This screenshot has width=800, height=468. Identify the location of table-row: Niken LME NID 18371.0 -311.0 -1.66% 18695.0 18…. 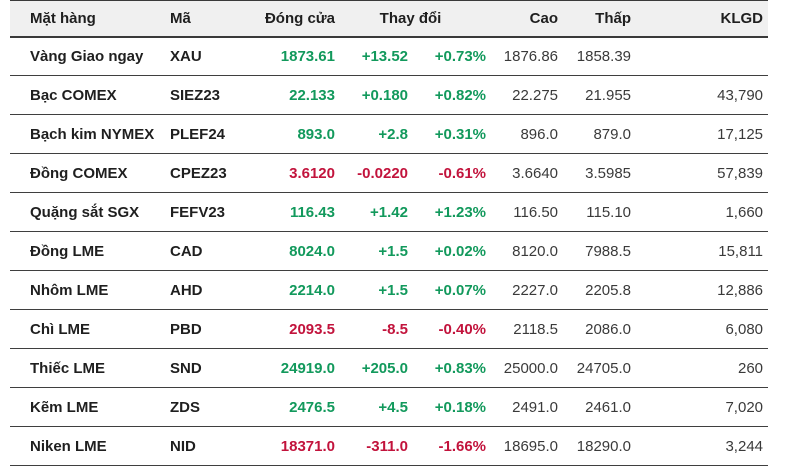
(389, 446).